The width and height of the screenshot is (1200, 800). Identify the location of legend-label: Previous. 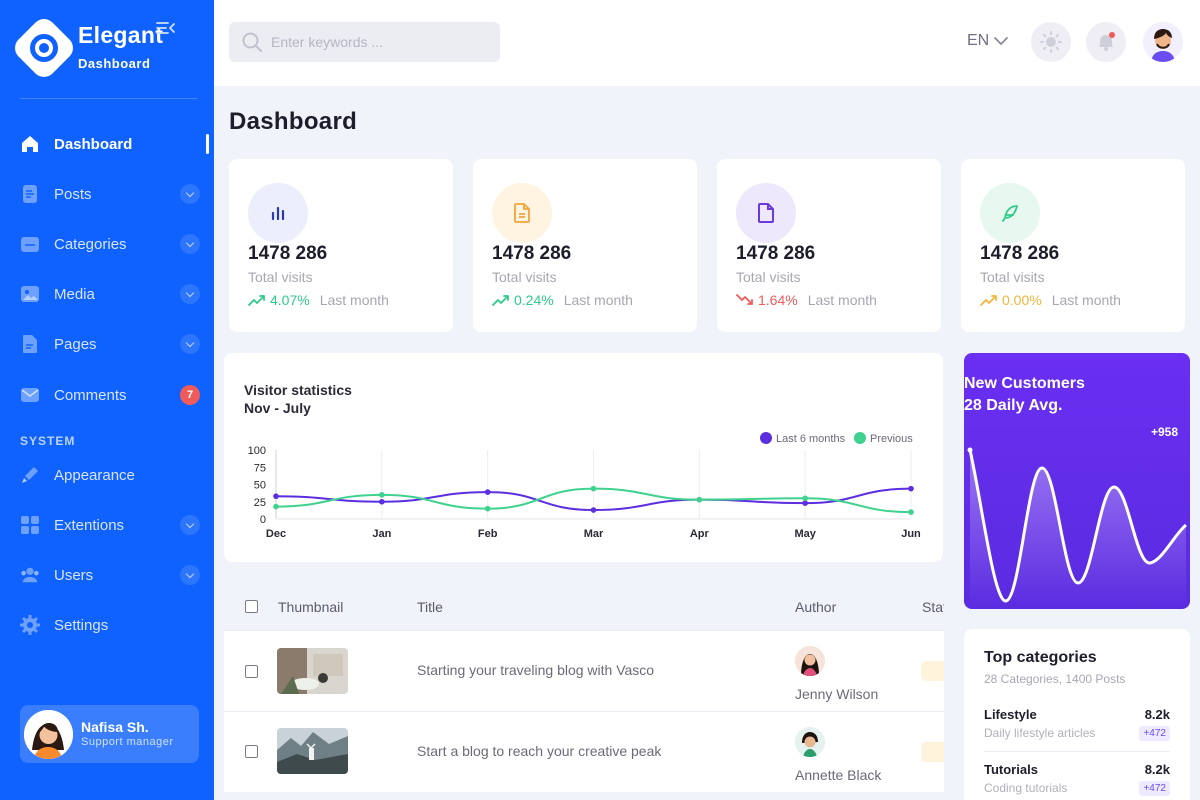
(891, 439).